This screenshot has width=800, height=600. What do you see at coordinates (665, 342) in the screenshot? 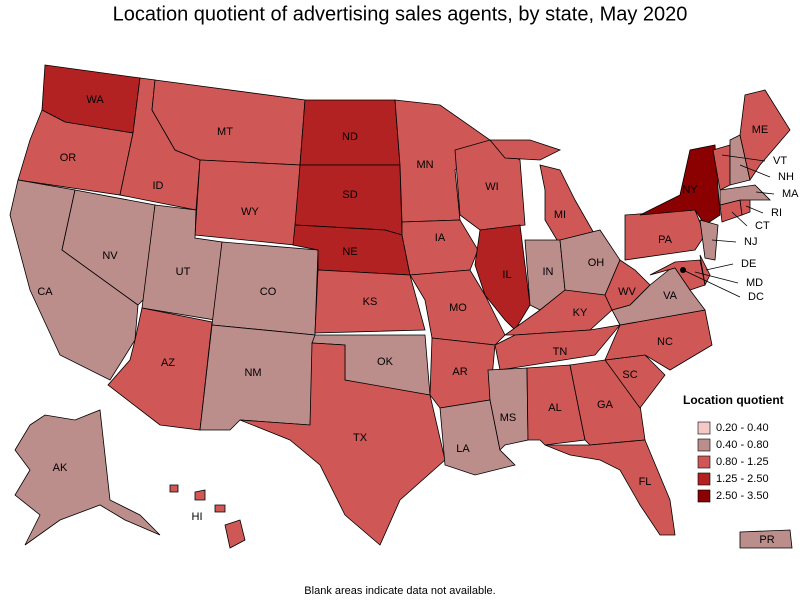
I see `state-label: NC` at bounding box center [665, 342].